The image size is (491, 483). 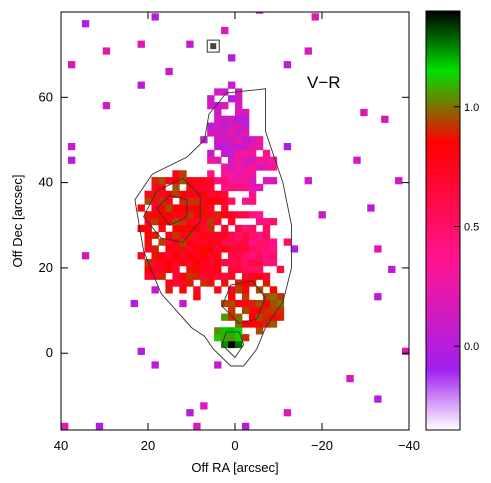 I want to click on x-tick-label: 40, so click(x=61, y=445).